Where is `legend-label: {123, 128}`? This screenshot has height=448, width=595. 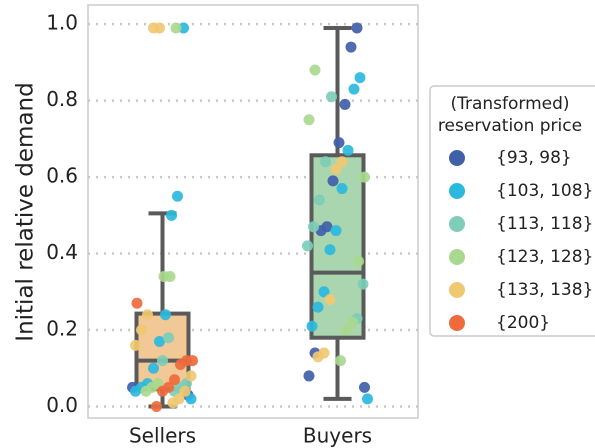 legend-label: {123, 128} is located at coordinates (544, 257).